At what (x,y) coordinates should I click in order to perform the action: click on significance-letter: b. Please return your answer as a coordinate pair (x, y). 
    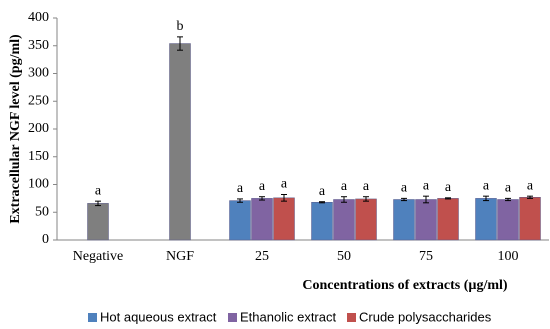
    Looking at the image, I should click on (180, 26).